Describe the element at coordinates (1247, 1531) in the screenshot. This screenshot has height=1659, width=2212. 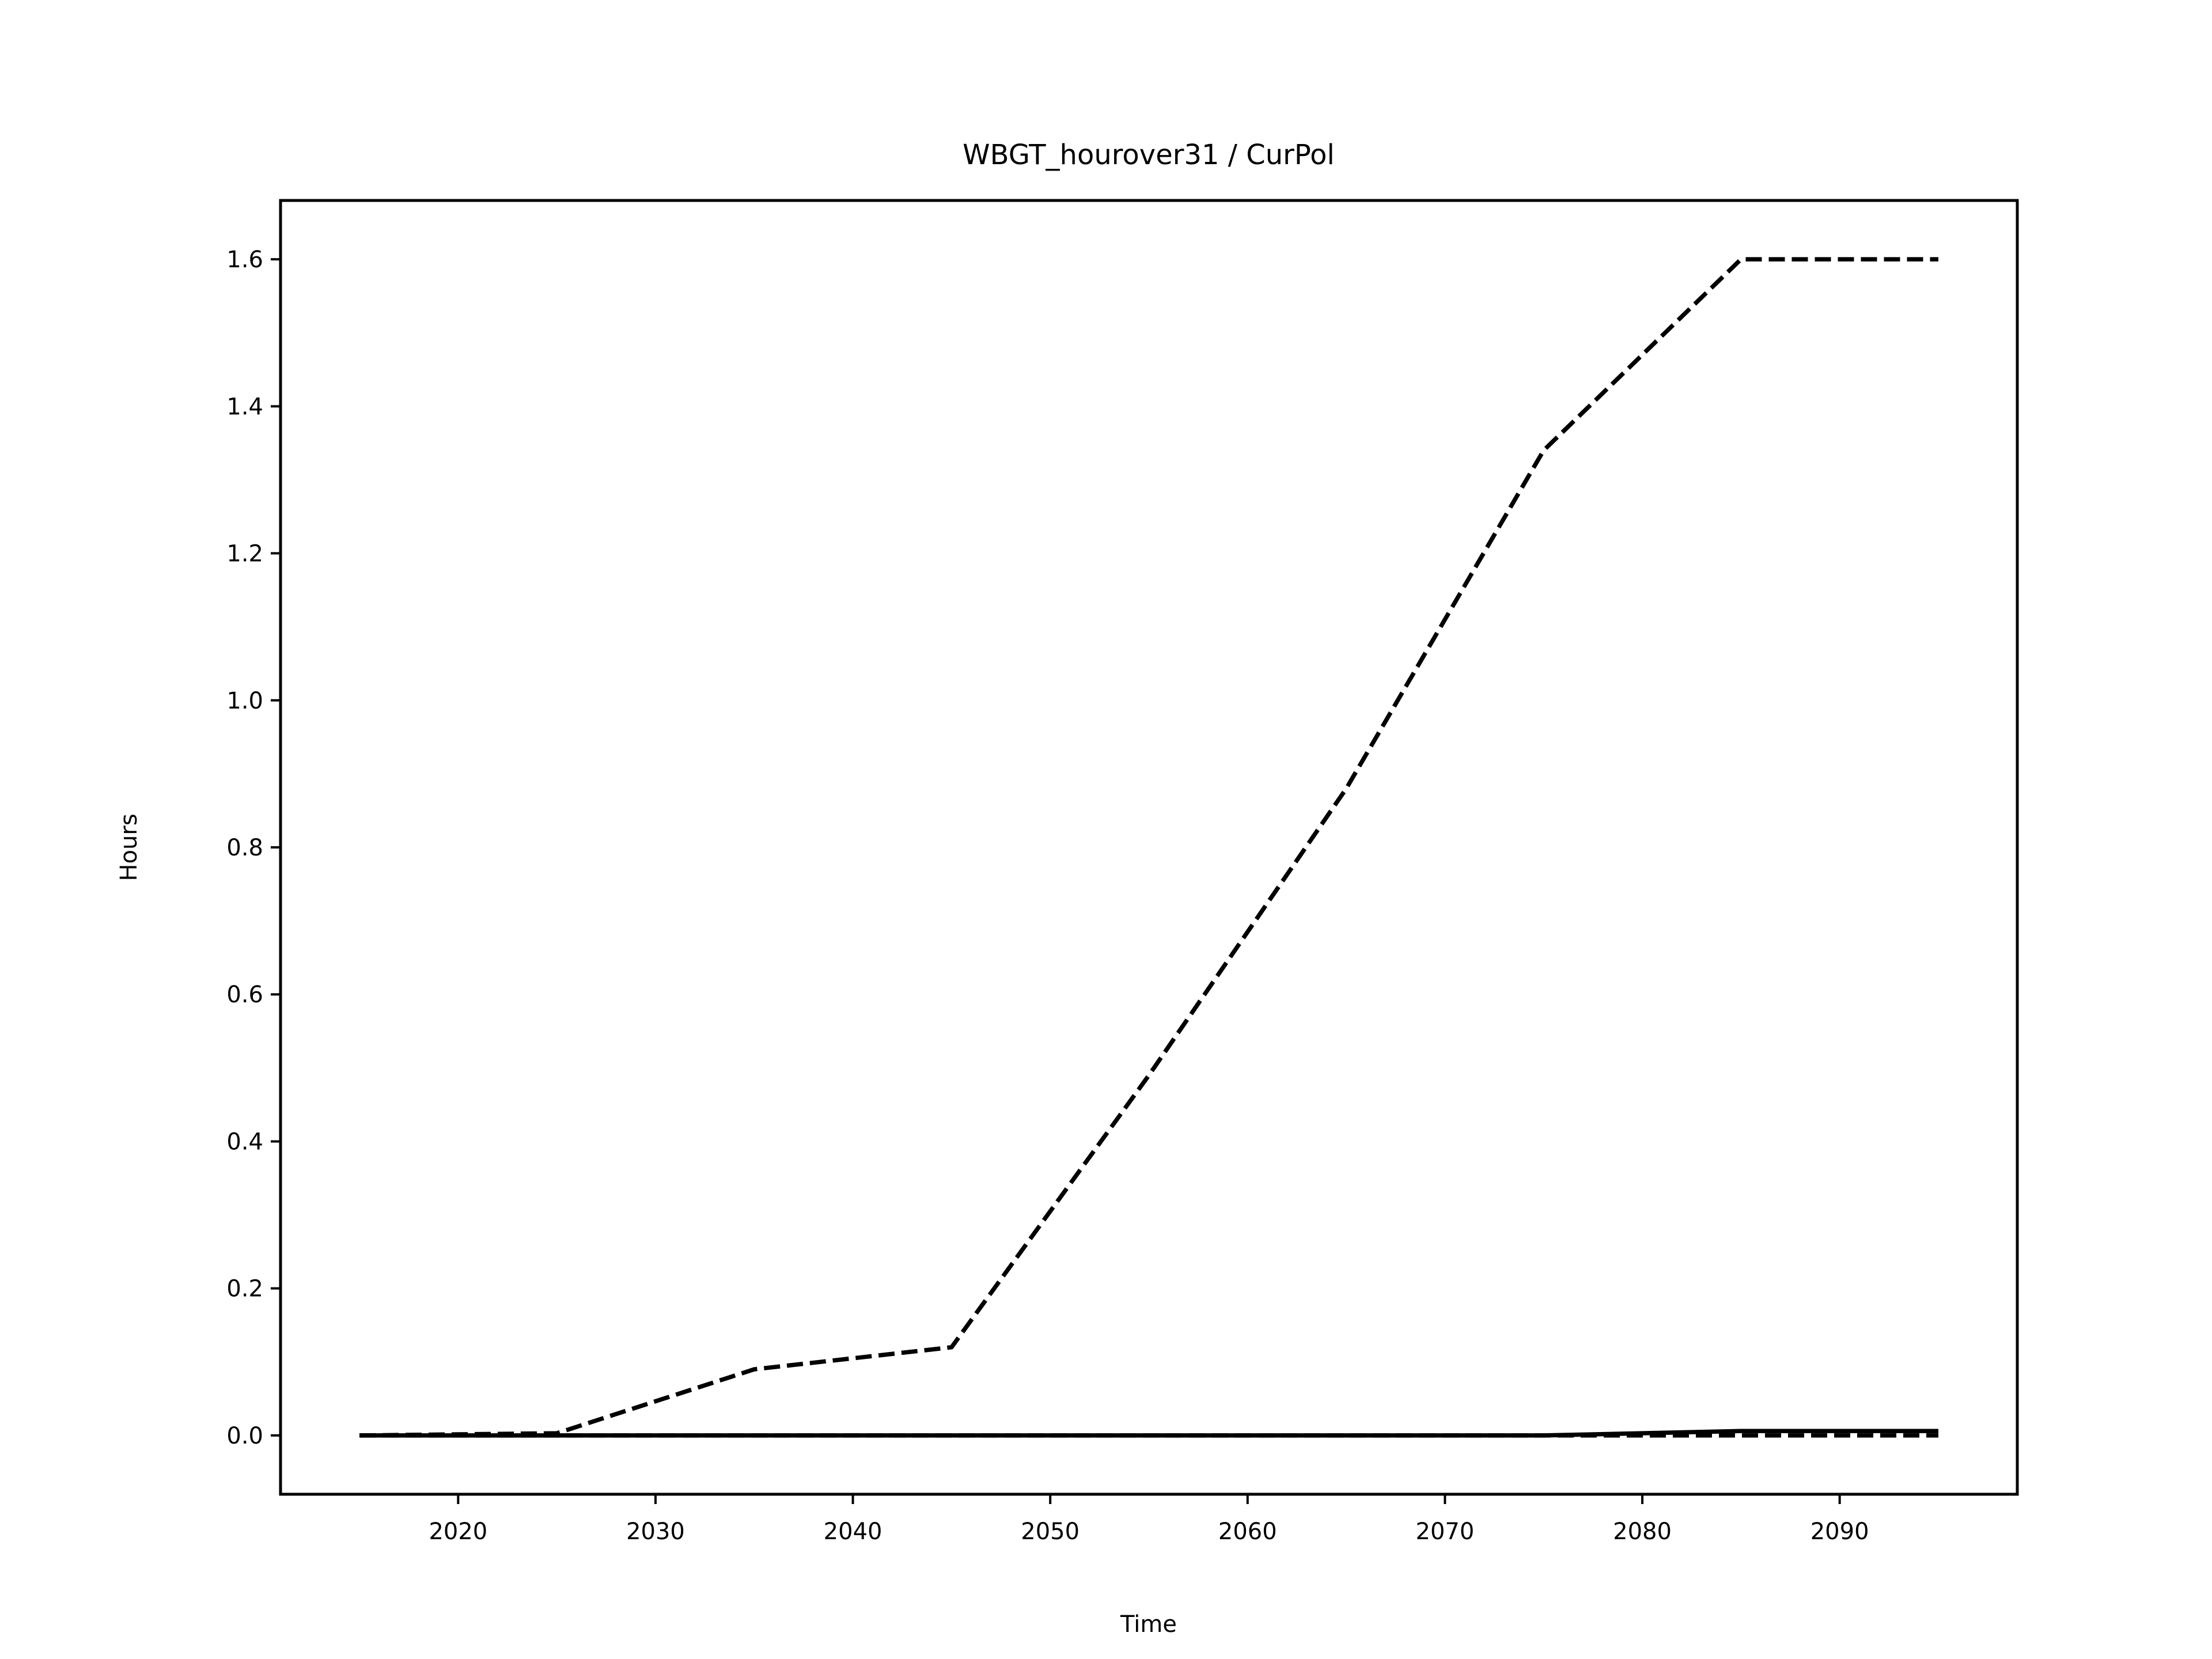
I see `x-tick-label: 2060` at that location.